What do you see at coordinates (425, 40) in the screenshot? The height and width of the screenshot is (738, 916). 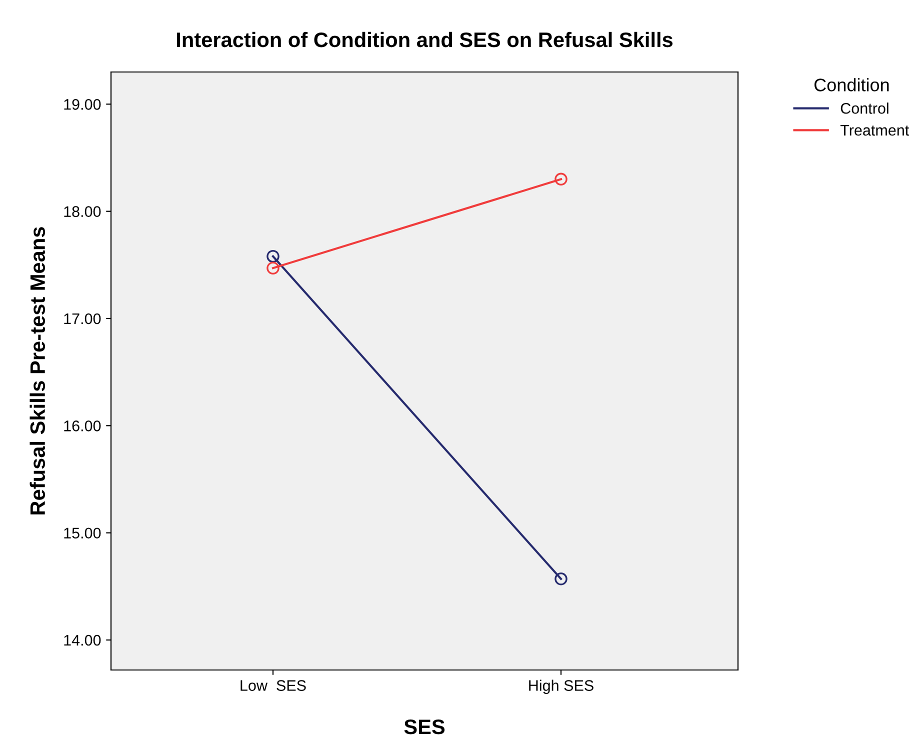 I see `chart-title: Interaction of Condition and SES on Refusal Skills` at bounding box center [425, 40].